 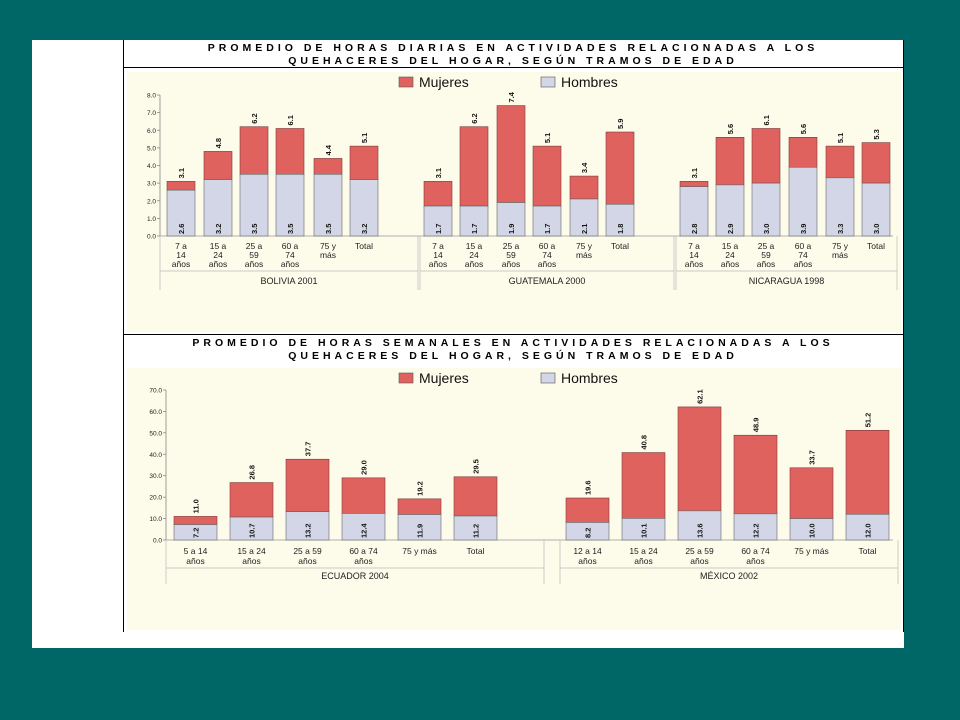 I want to click on undefined-total-label: 33.7, so click(x=812, y=457).